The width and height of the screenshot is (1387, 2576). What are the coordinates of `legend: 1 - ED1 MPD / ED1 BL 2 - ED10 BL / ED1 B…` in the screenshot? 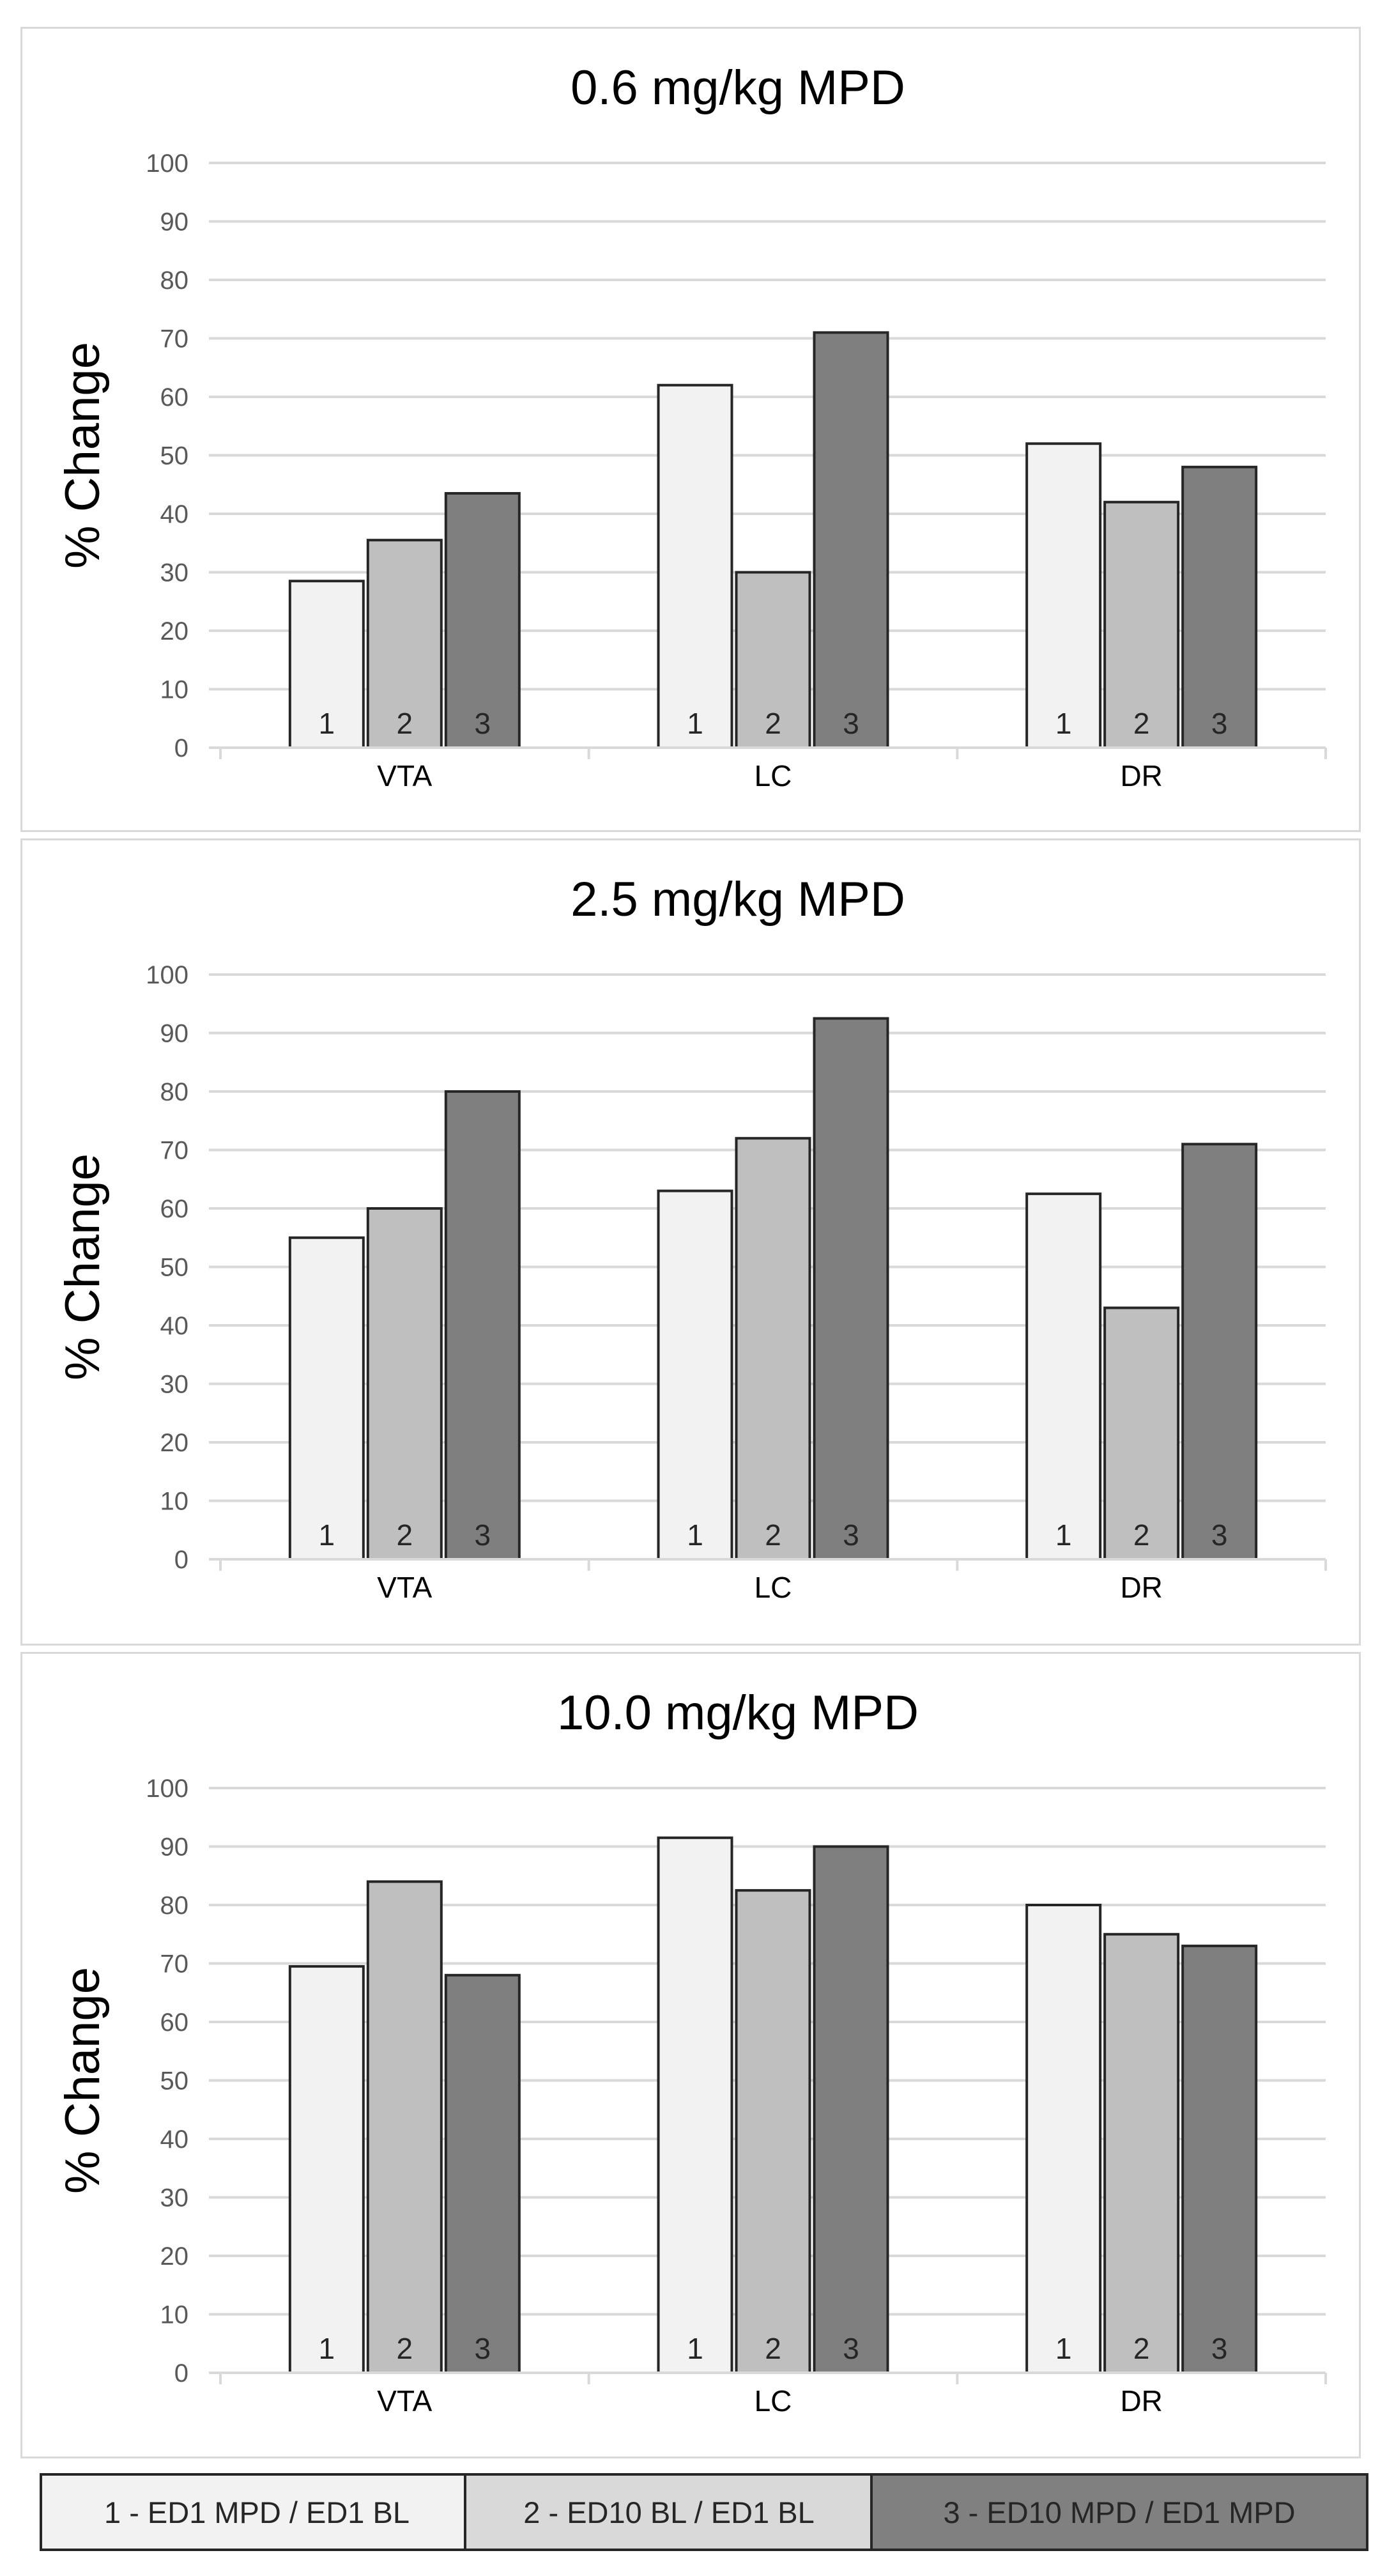 It's located at (693, 2514).